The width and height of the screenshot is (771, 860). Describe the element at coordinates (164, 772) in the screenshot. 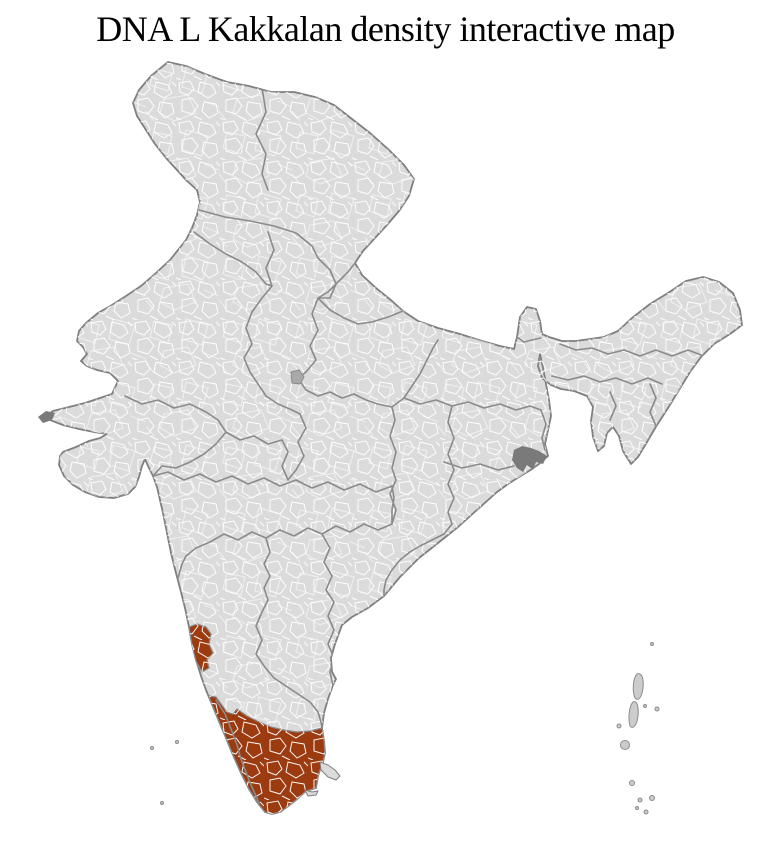

I see `lakshadweep-islands` at that location.